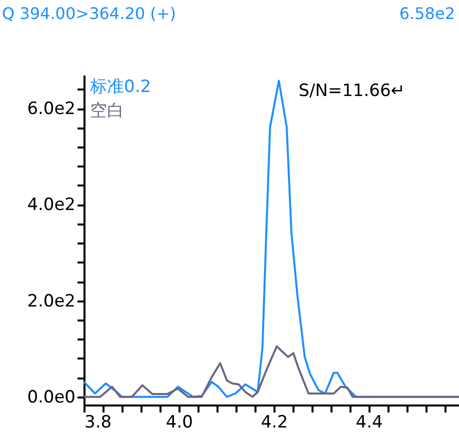 This screenshot has width=459, height=446. What do you see at coordinates (98, 422) in the screenshot?
I see `x-tick-label: 3.8` at bounding box center [98, 422].